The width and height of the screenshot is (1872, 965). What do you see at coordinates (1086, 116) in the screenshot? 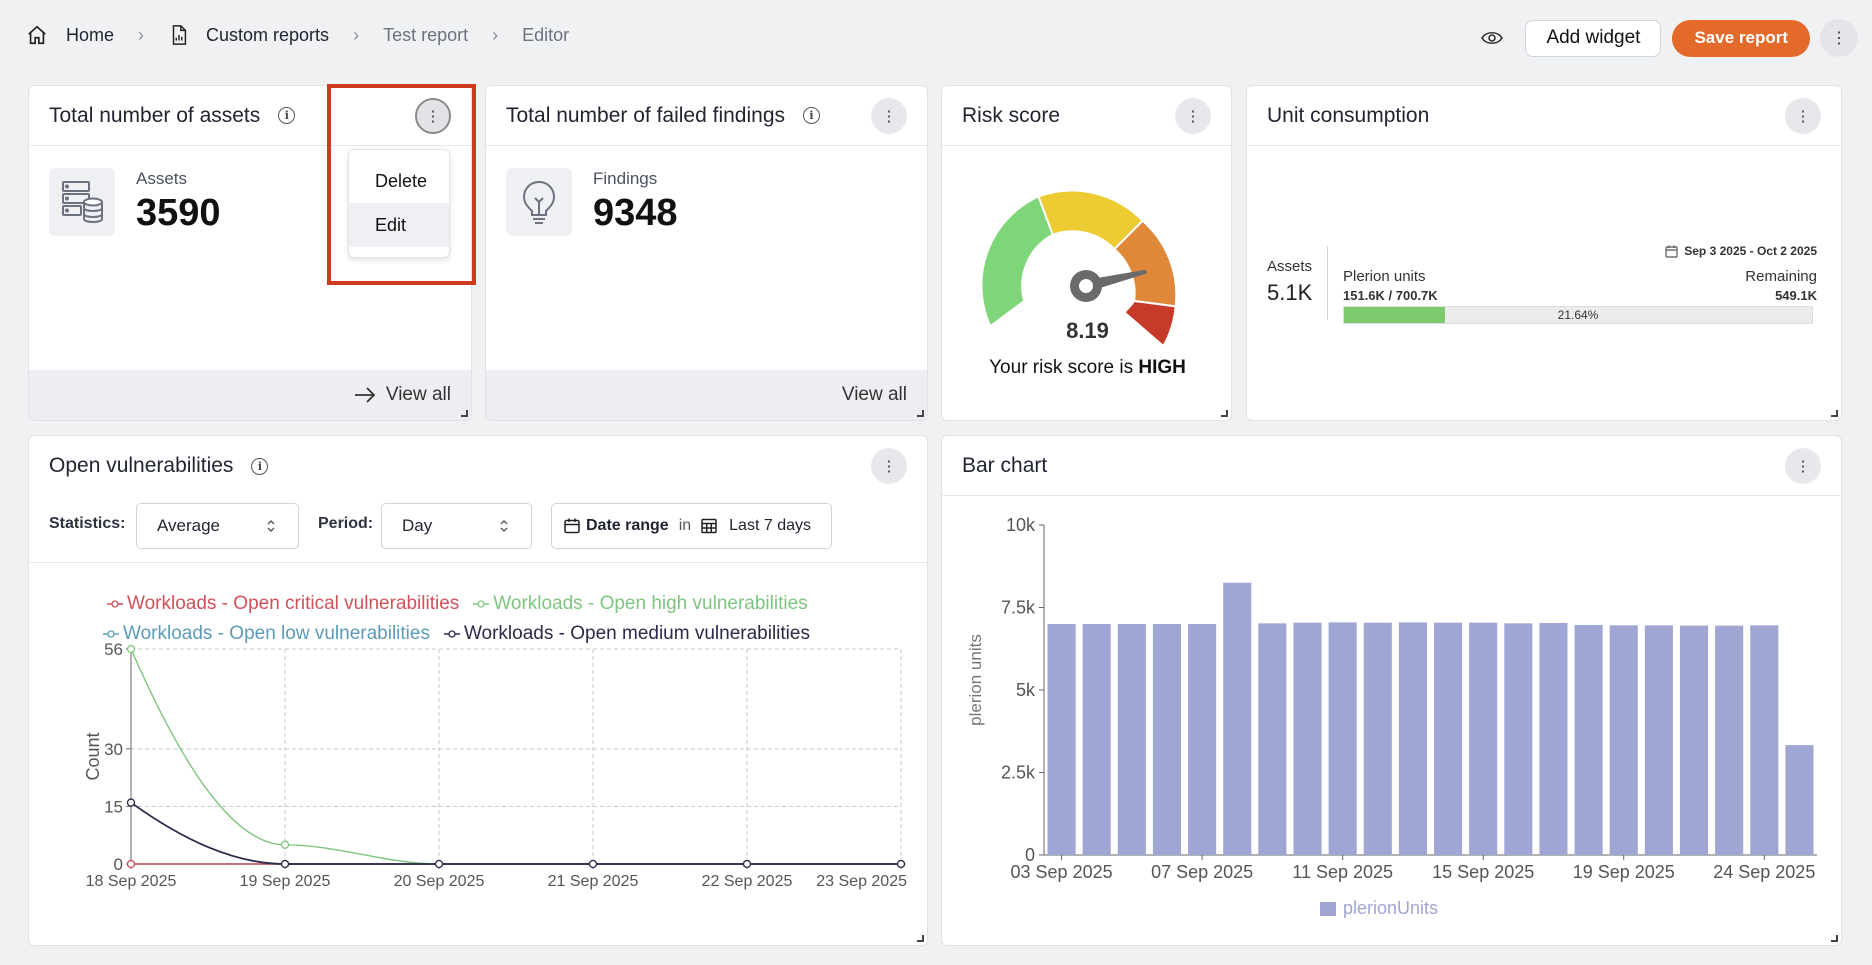
I see `widget-header: Risk score ⋮` at bounding box center [1086, 116].